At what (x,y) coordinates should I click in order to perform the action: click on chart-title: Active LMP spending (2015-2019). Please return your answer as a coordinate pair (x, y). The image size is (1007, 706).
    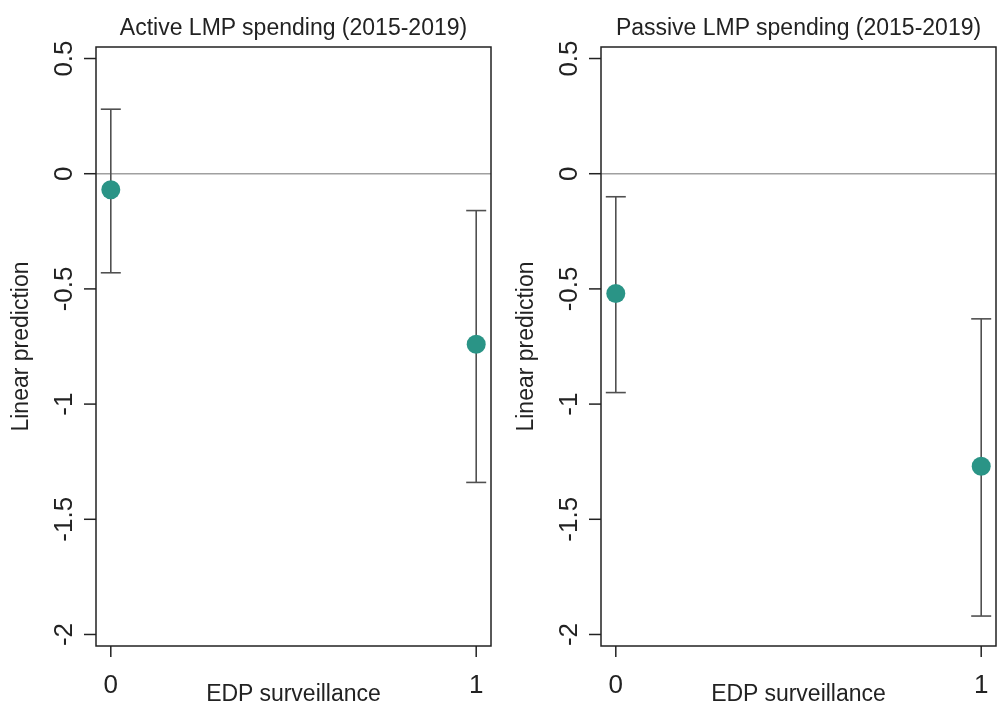
    Looking at the image, I should click on (293, 27).